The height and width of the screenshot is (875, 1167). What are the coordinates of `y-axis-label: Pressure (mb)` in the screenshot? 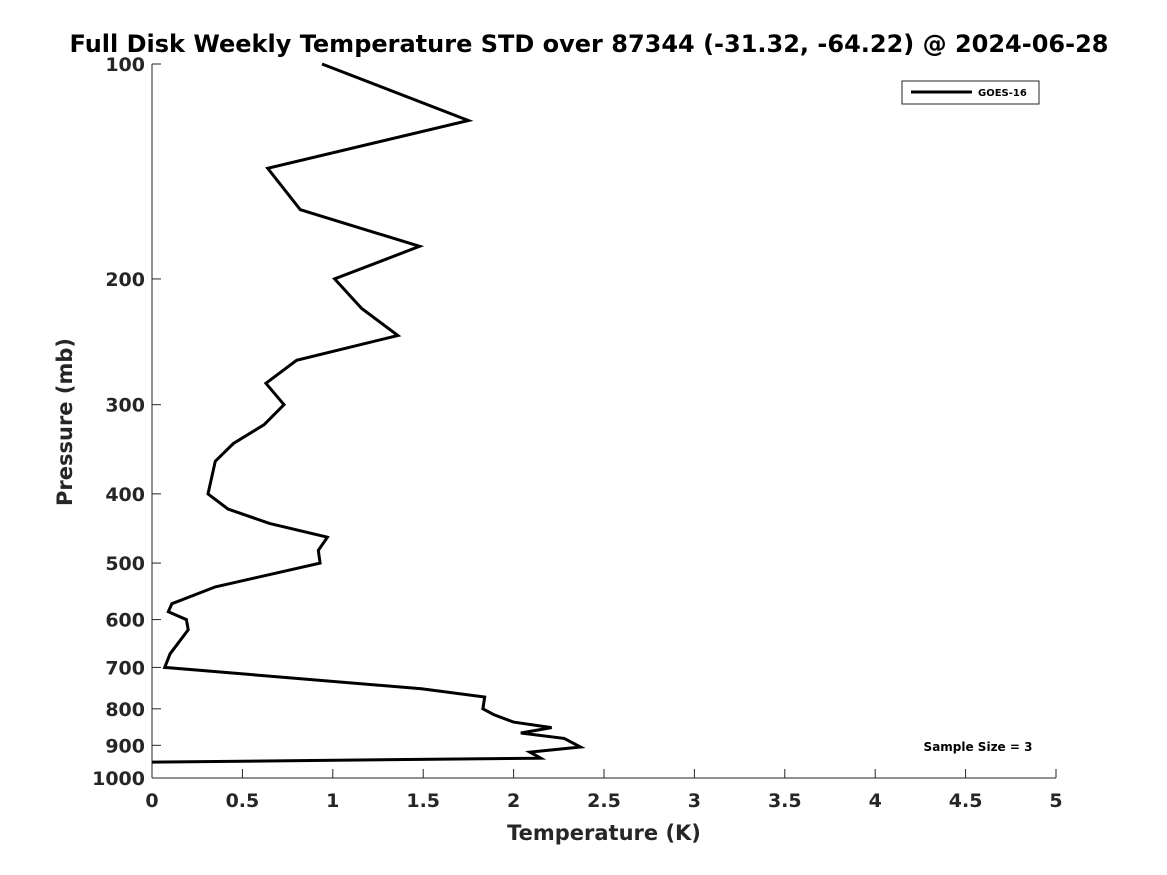 It's located at (65, 422).